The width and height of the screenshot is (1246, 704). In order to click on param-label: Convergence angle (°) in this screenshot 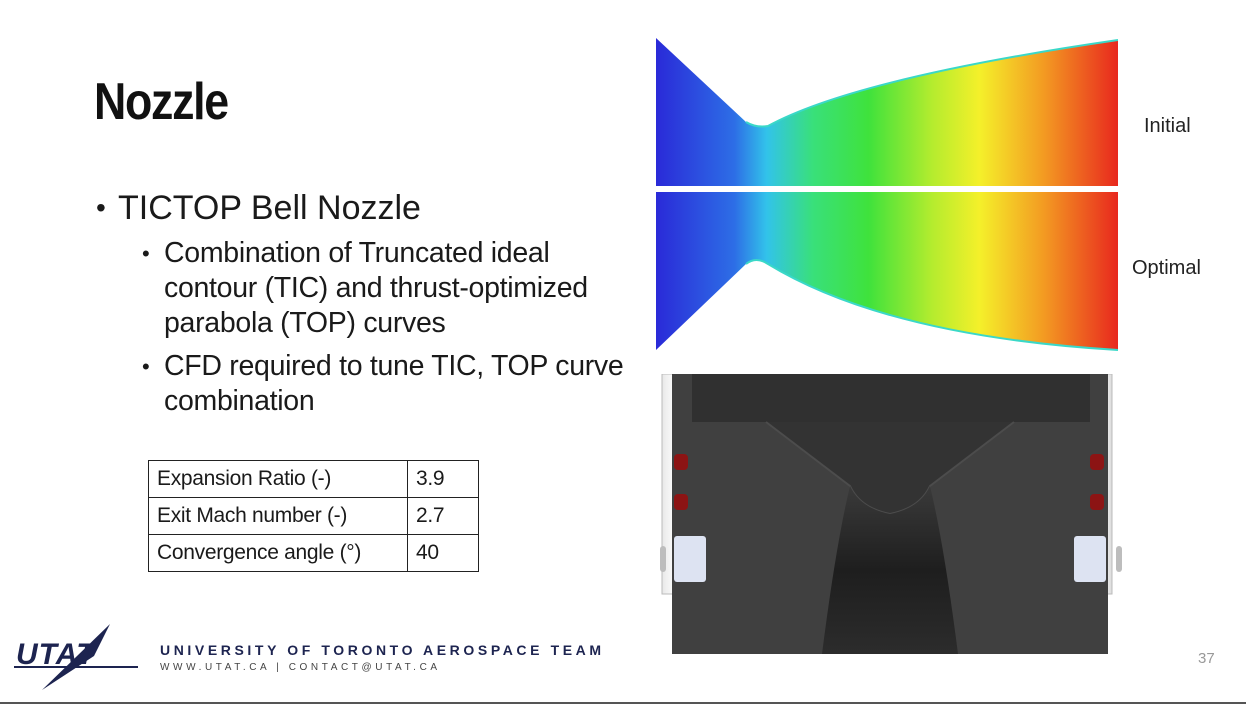, I will do `click(278, 553)`.